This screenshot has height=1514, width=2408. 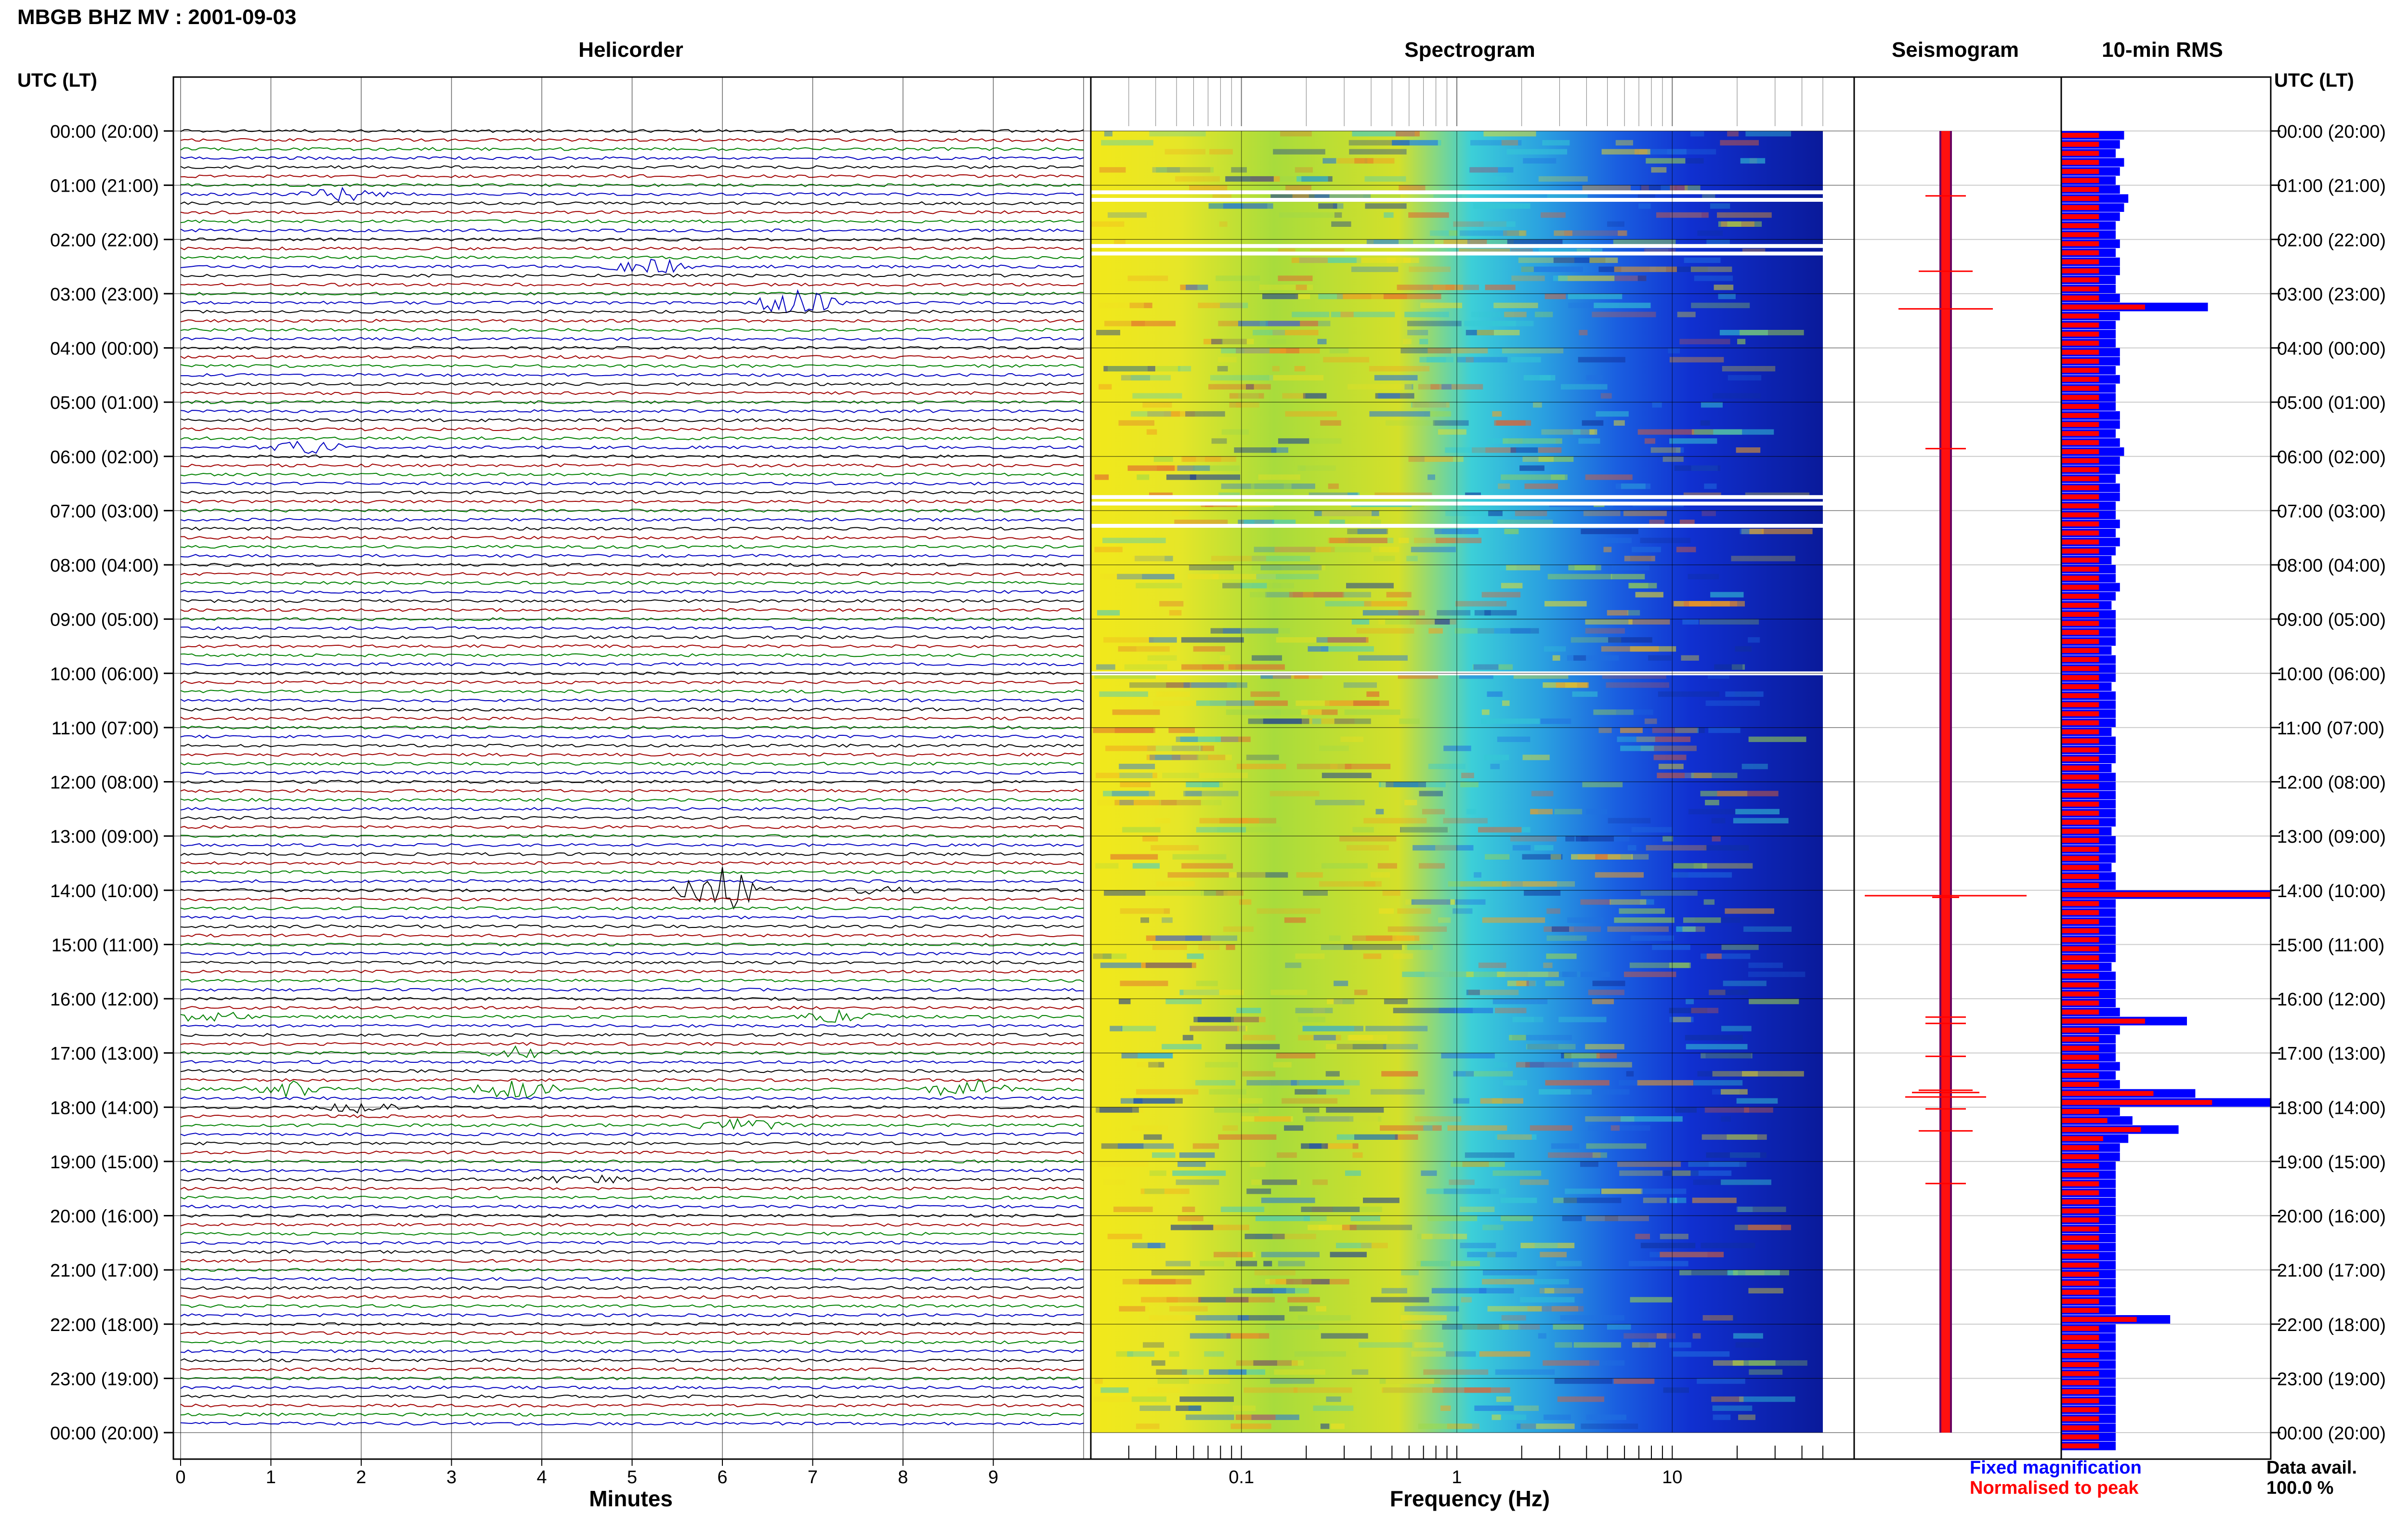 What do you see at coordinates (104, 1054) in the screenshot?
I see `time-label-left: 17:00 (13:00)` at bounding box center [104, 1054].